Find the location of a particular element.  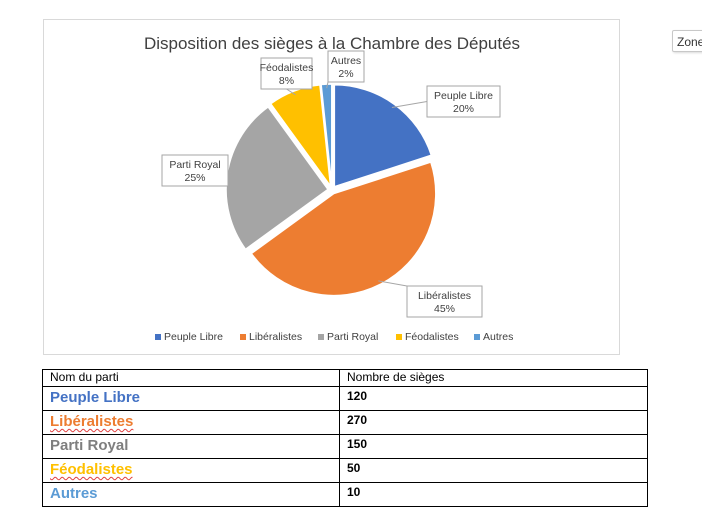

callout-box-peuple-libre is located at coordinates (463, 101).